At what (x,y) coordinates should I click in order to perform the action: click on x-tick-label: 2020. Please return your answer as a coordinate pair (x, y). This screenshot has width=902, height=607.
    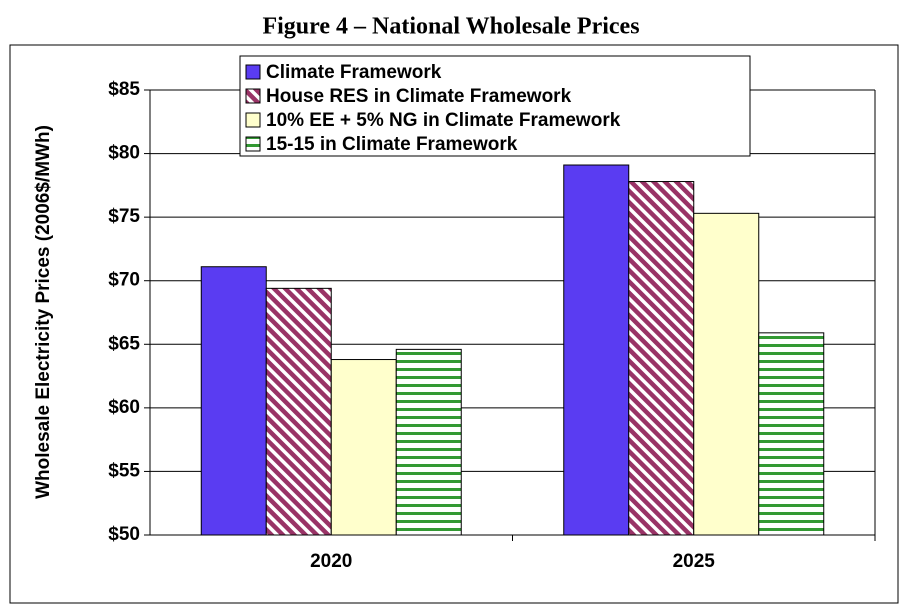
    Looking at the image, I should click on (331, 561).